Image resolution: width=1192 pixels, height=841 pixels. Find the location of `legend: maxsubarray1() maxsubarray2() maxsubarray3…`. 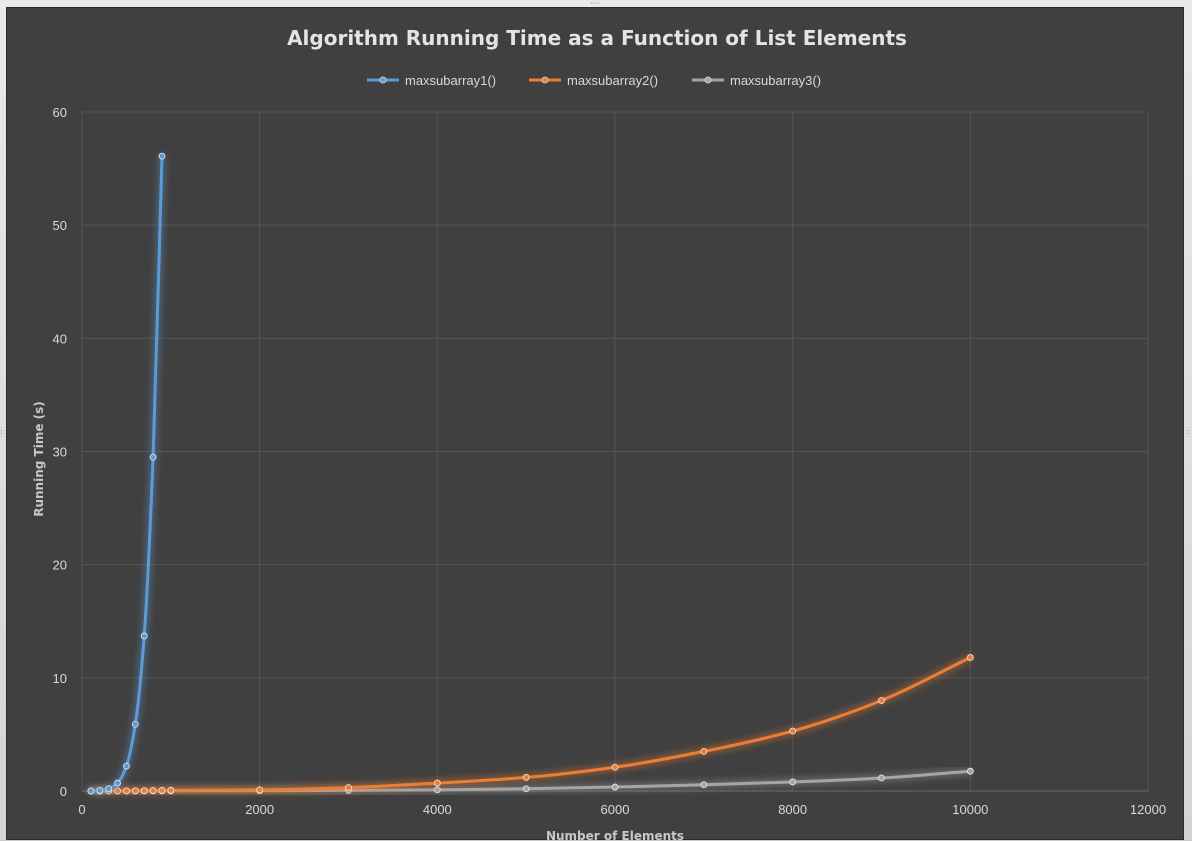

legend: maxsubarray1() maxsubarray2() maxsubarray3… is located at coordinates (594, 80).